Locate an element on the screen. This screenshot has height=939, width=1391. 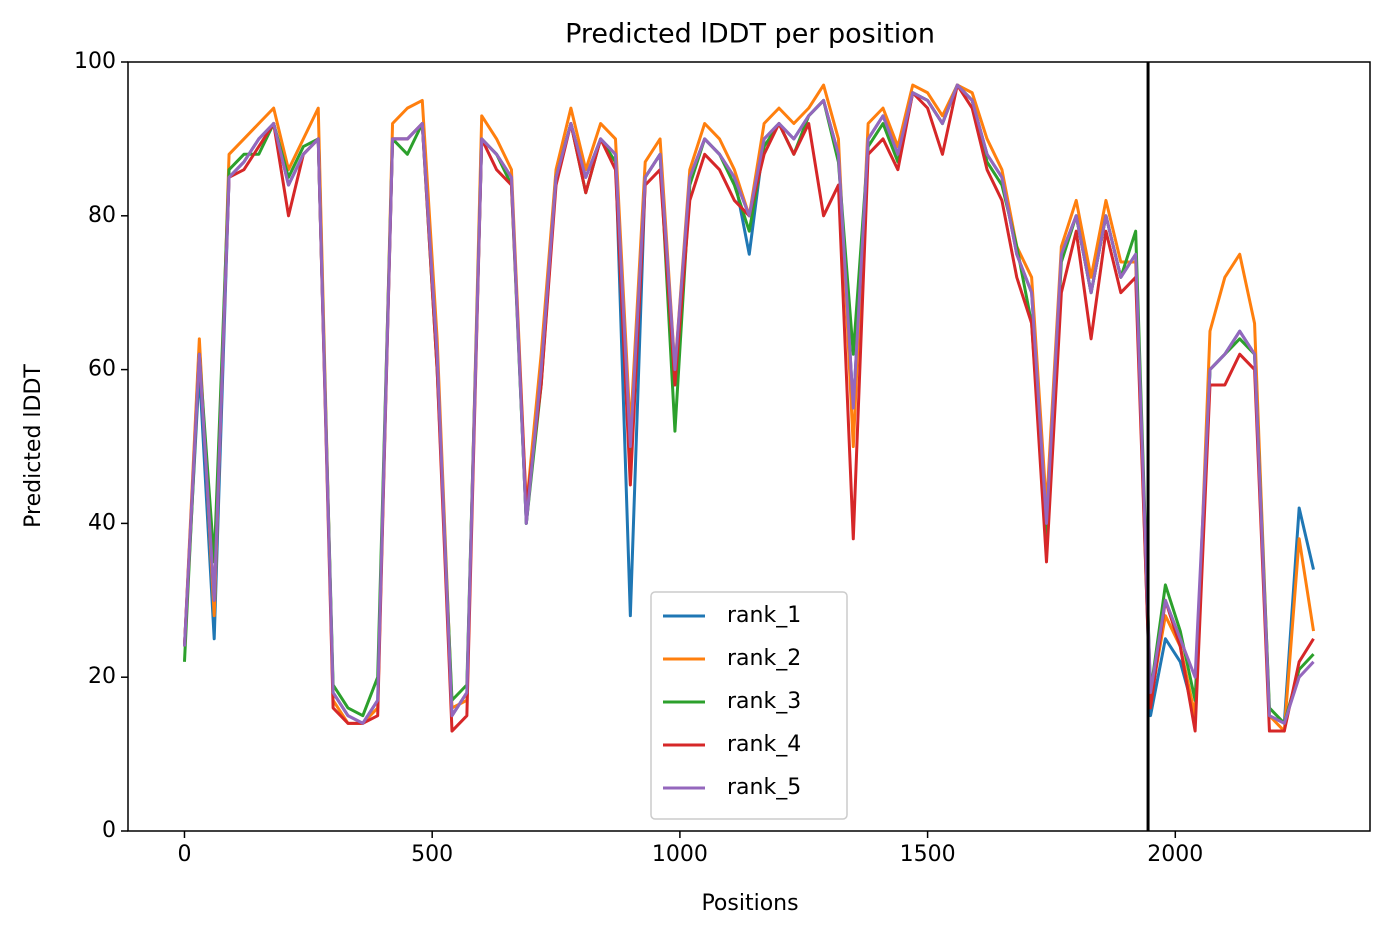
y-tick-label: 20 is located at coordinates (102, 676).